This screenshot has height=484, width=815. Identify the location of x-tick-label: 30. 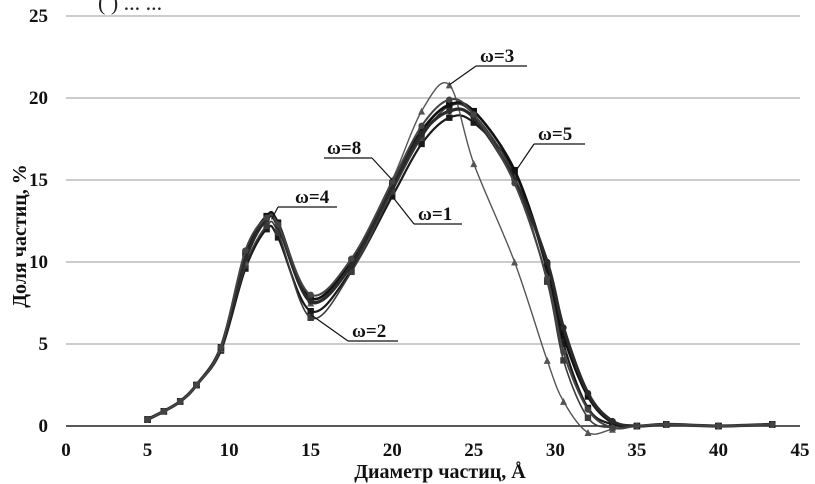
(555, 450).